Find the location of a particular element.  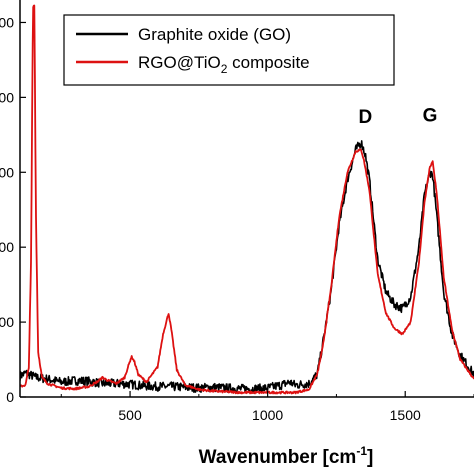

x-tick-label: 500 is located at coordinates (130, 415).